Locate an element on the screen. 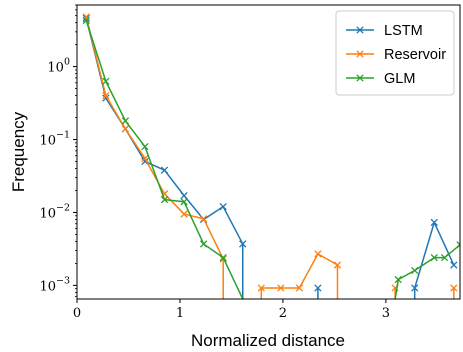 The image size is (463, 352). legend: LSTM Reservoir GLM is located at coordinates (395, 53).